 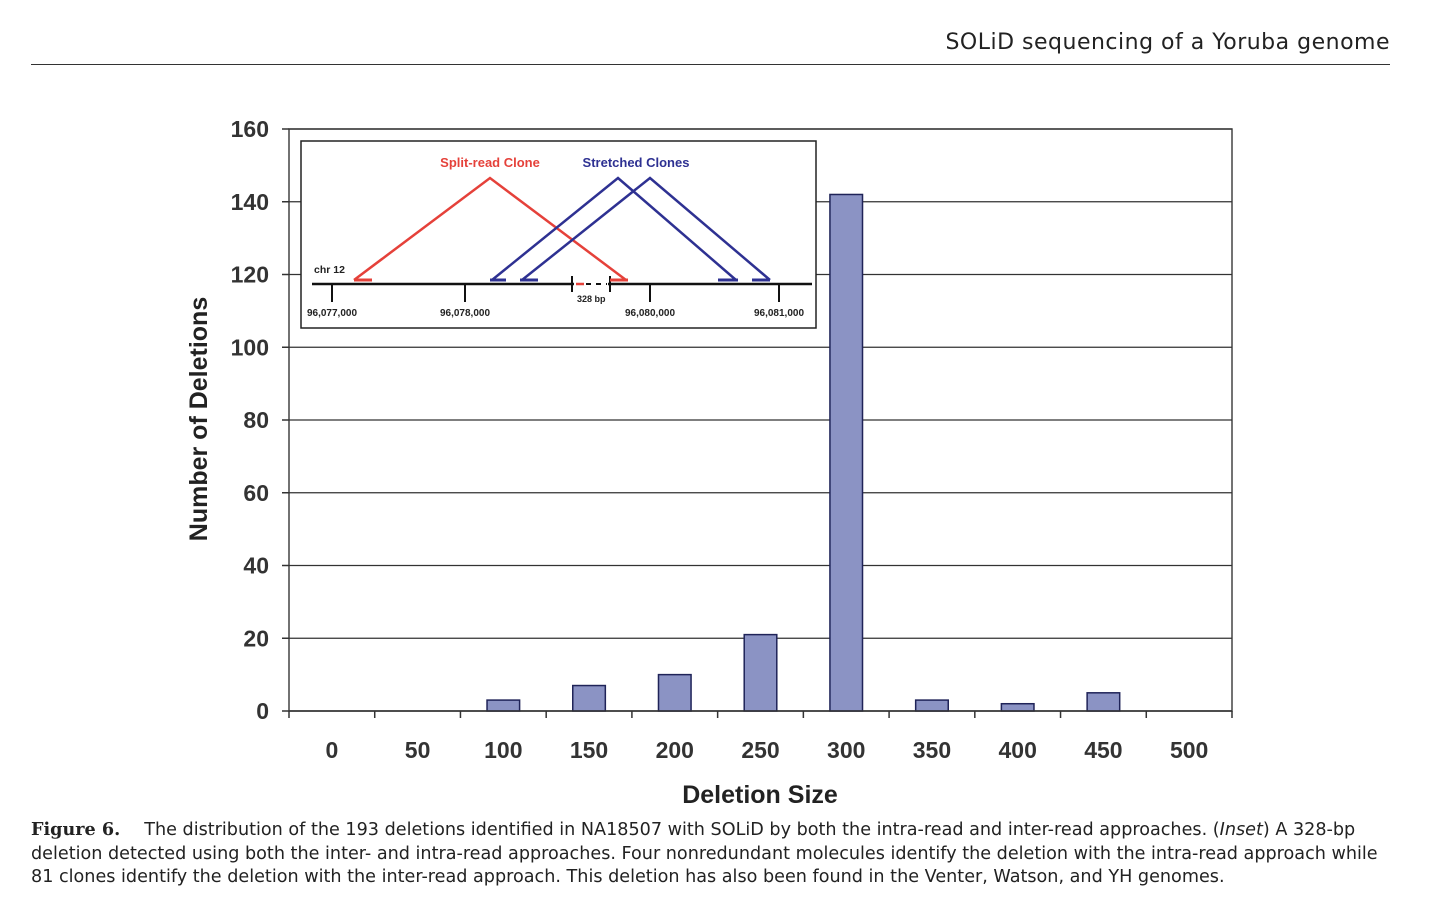 What do you see at coordinates (636, 162) in the screenshot?
I see `stretched-clones-label: Stretched Clones` at bounding box center [636, 162].